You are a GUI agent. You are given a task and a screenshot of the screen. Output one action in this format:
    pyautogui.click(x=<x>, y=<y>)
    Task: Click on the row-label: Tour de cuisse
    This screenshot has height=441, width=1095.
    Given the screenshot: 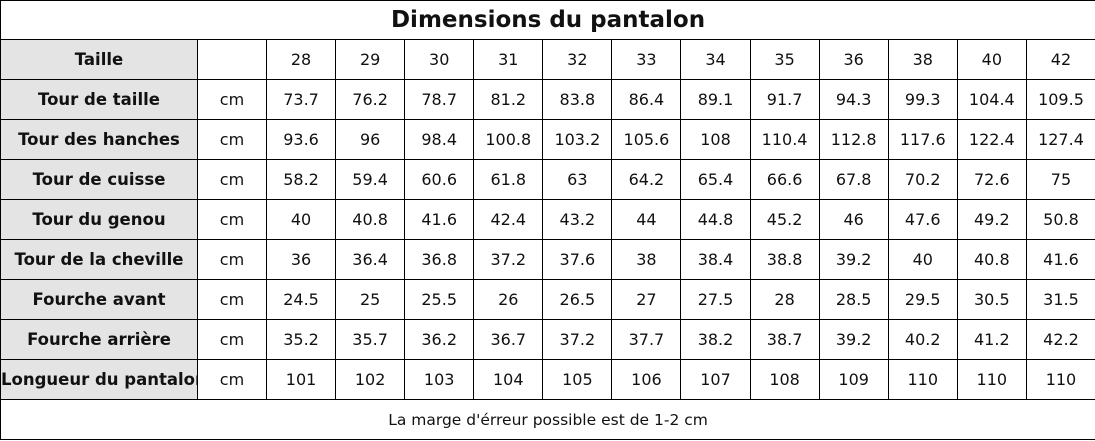 What is the action you would take?
    pyautogui.click(x=99, y=179)
    